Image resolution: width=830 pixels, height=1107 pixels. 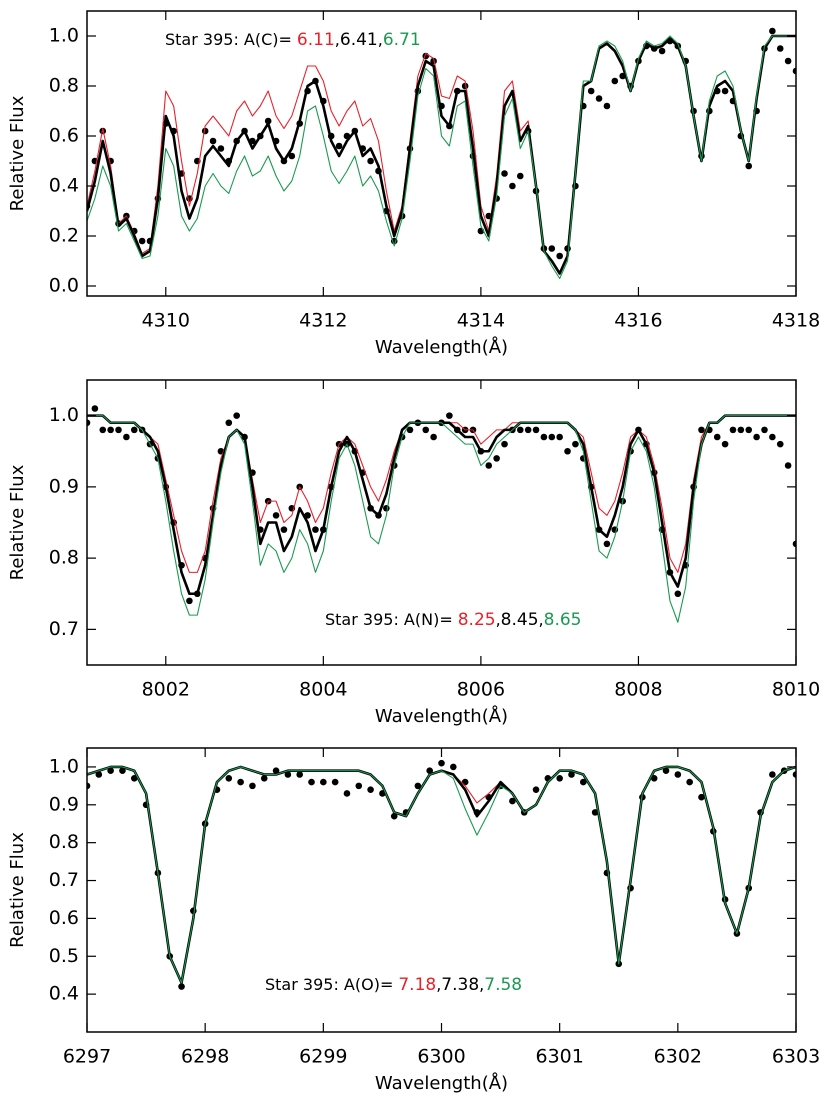 What do you see at coordinates (17, 153) in the screenshot?
I see `y-axis-title: Relative Flux` at bounding box center [17, 153].